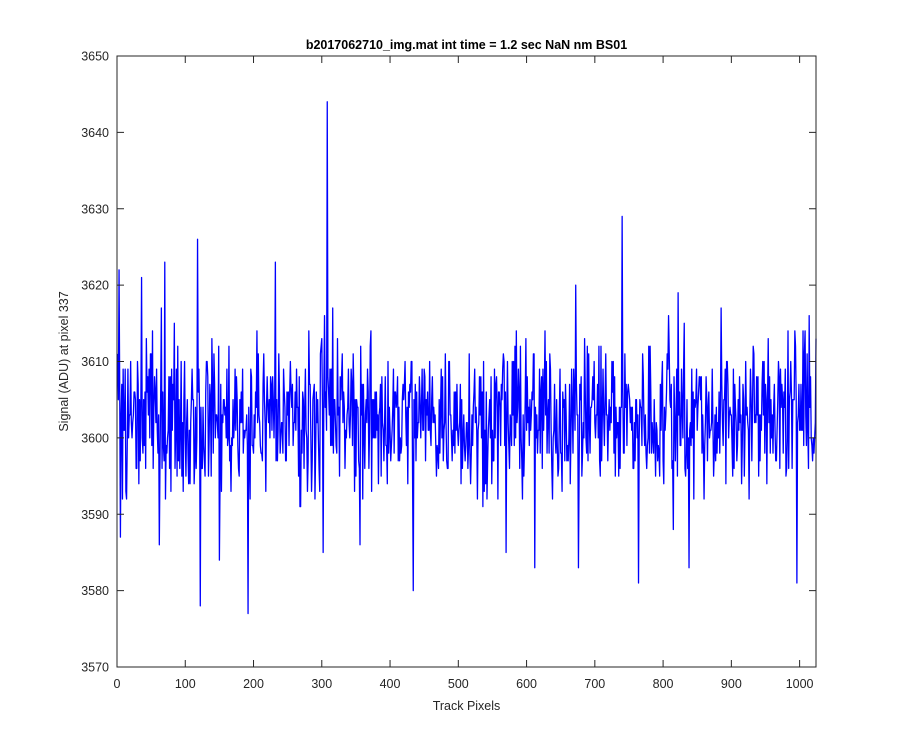  What do you see at coordinates (95, 286) in the screenshot?
I see `y-tick-label: 3620` at bounding box center [95, 286].